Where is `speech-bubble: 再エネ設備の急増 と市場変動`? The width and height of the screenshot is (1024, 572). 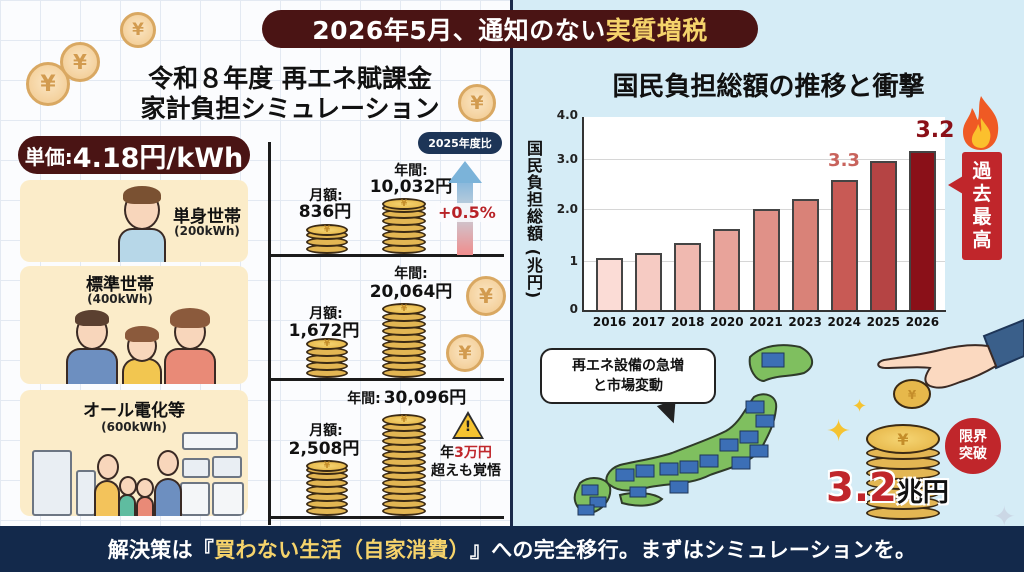
speech-bubble: 再エネ設備の急増 と市場変動 is located at coordinates (628, 376).